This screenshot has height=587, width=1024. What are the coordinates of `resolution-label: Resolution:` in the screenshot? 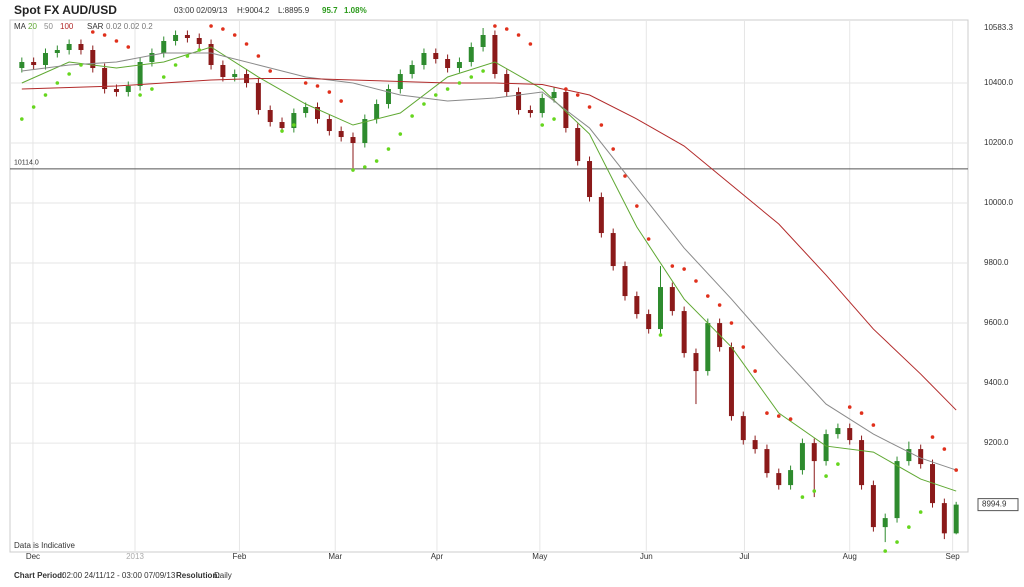 It's located at (198, 575).